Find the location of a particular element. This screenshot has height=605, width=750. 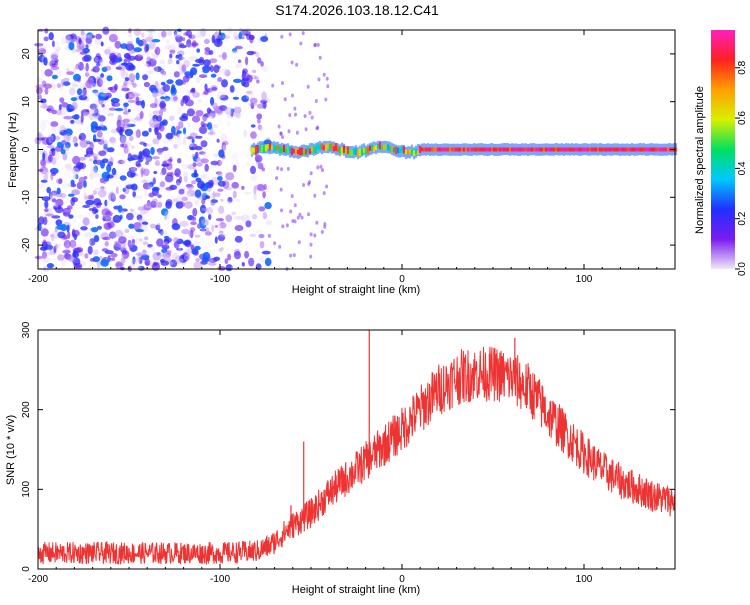

spectrogram-x-tick-label: -200 is located at coordinates (38, 279).